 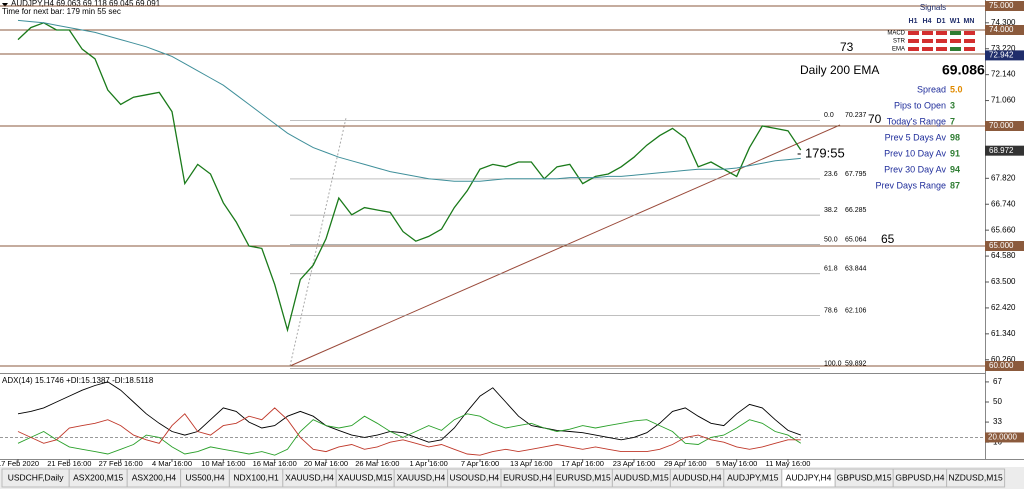 I want to click on fib-price: 65.064, so click(x=856, y=239).